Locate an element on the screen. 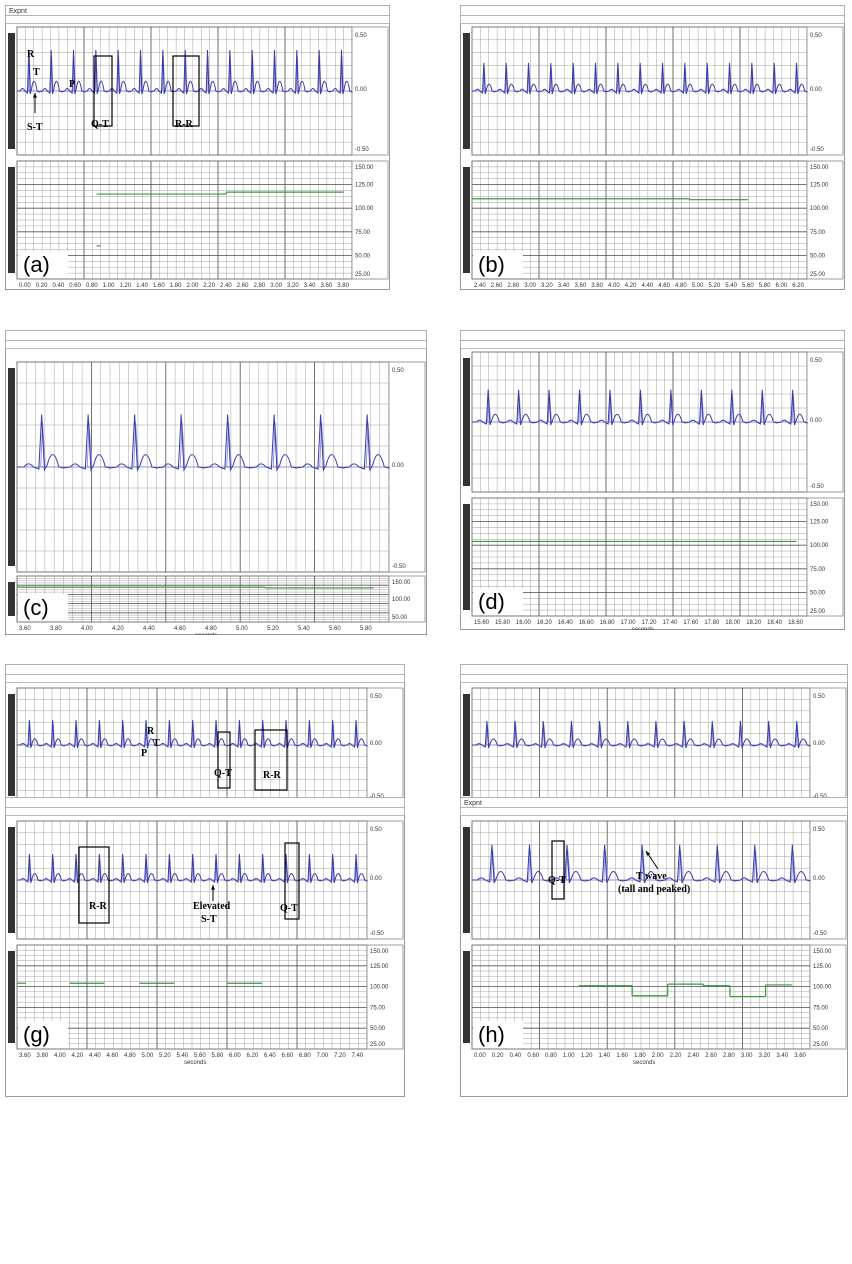  panel-label: (h) is located at coordinates (491, 1034).